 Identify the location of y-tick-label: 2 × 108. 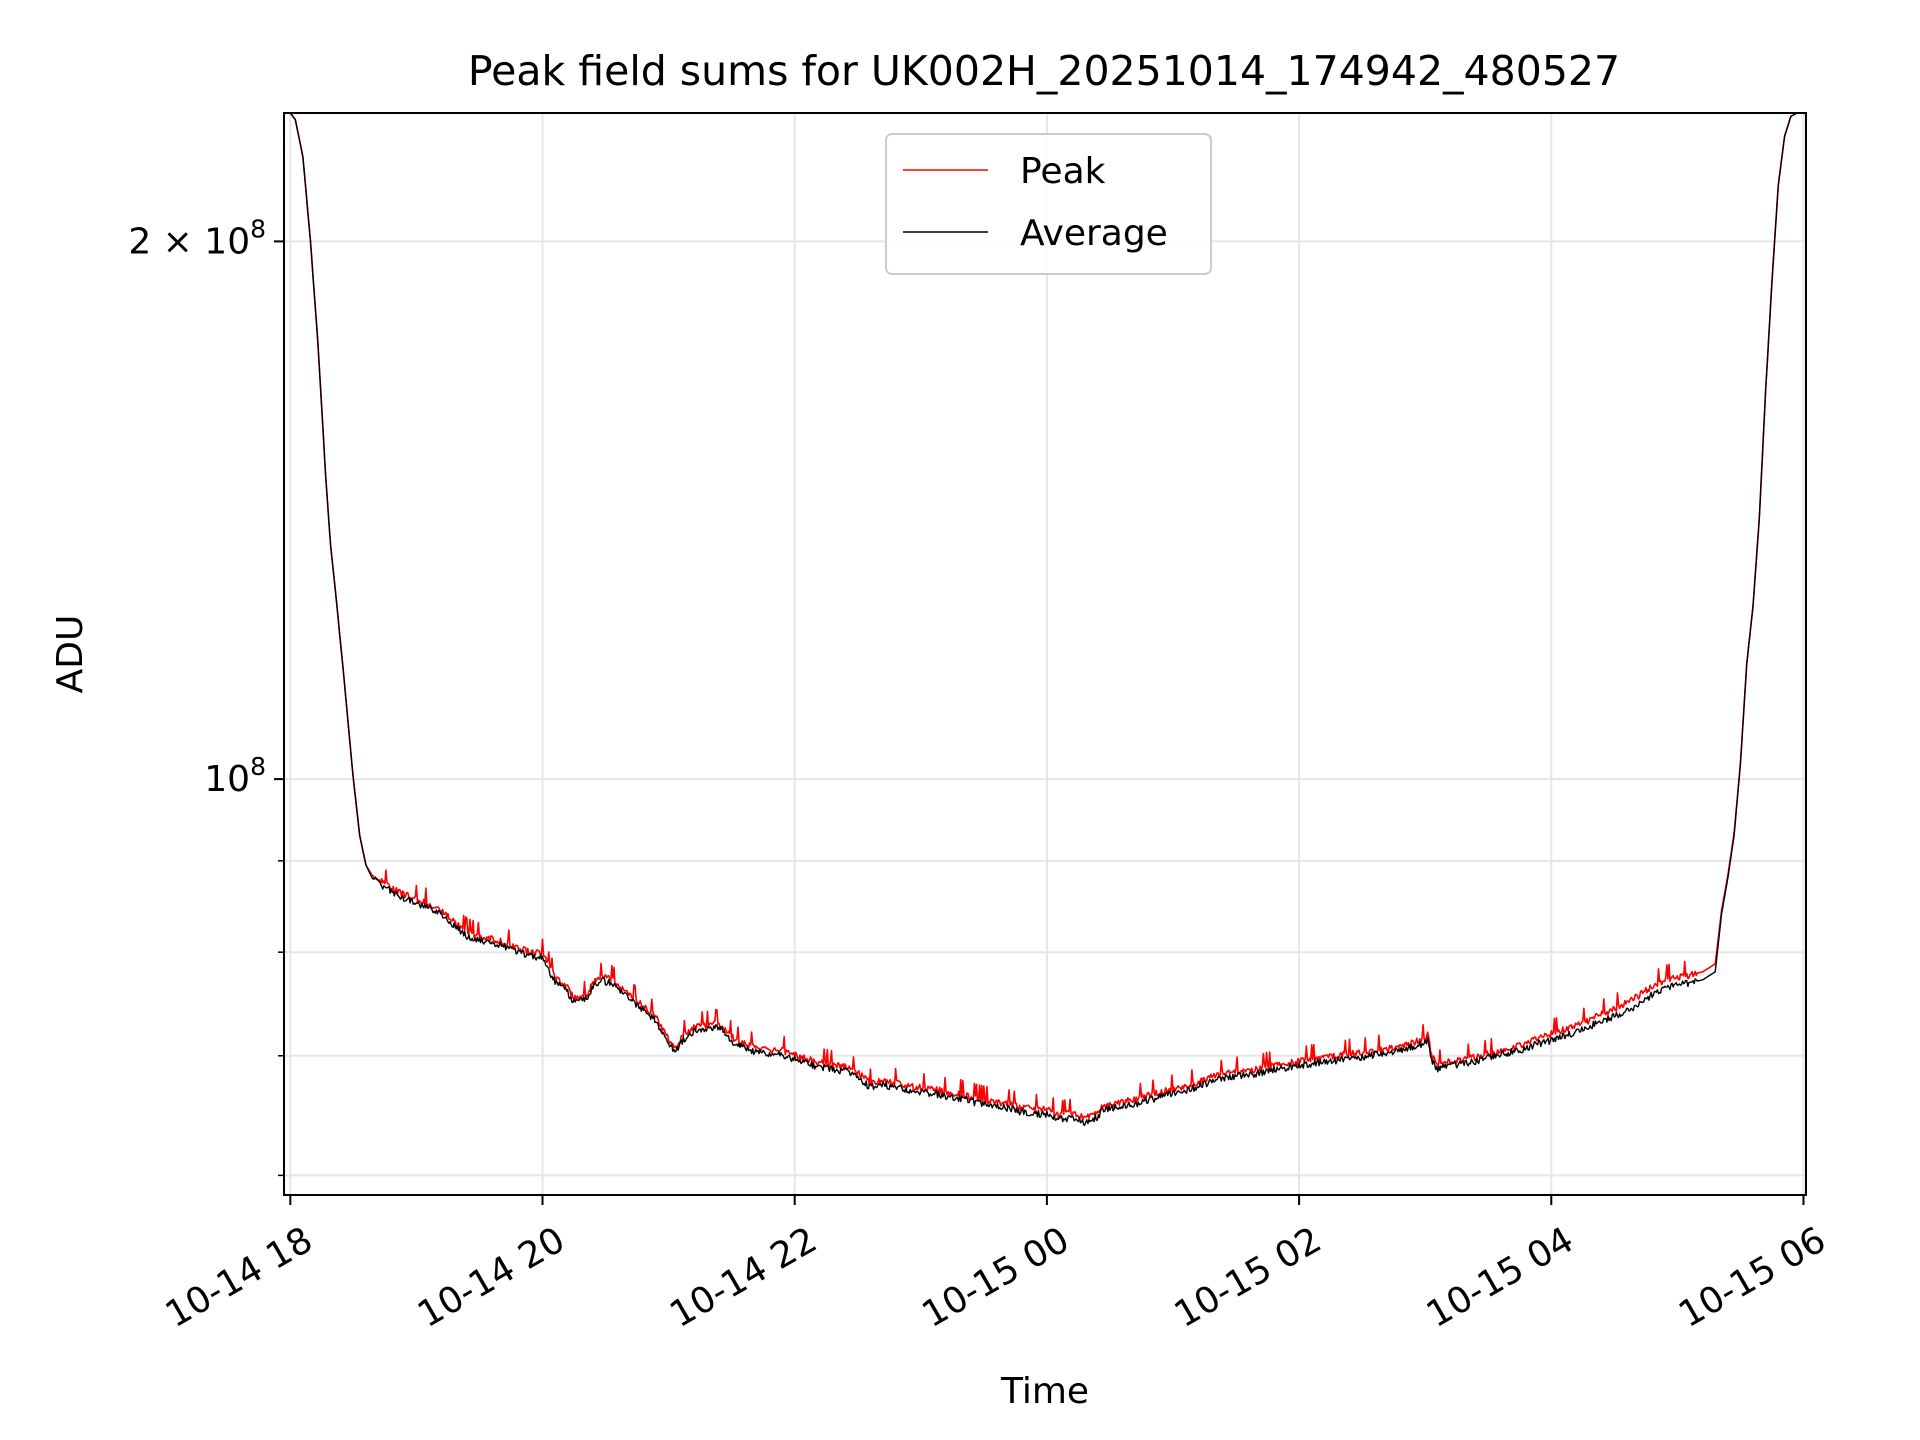
(197, 238).